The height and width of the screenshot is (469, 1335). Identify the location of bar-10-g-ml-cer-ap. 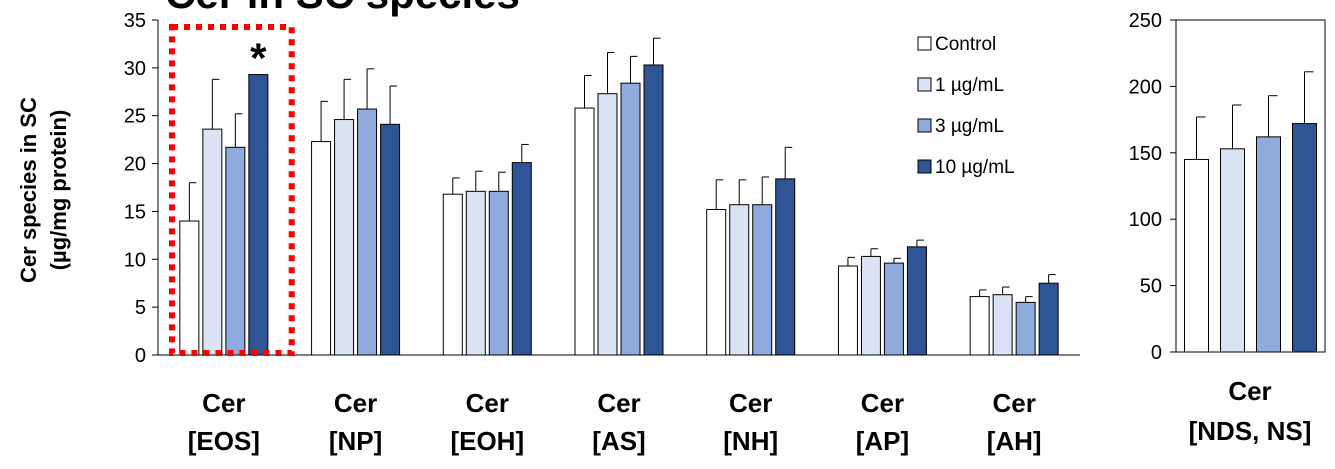
(916, 301).